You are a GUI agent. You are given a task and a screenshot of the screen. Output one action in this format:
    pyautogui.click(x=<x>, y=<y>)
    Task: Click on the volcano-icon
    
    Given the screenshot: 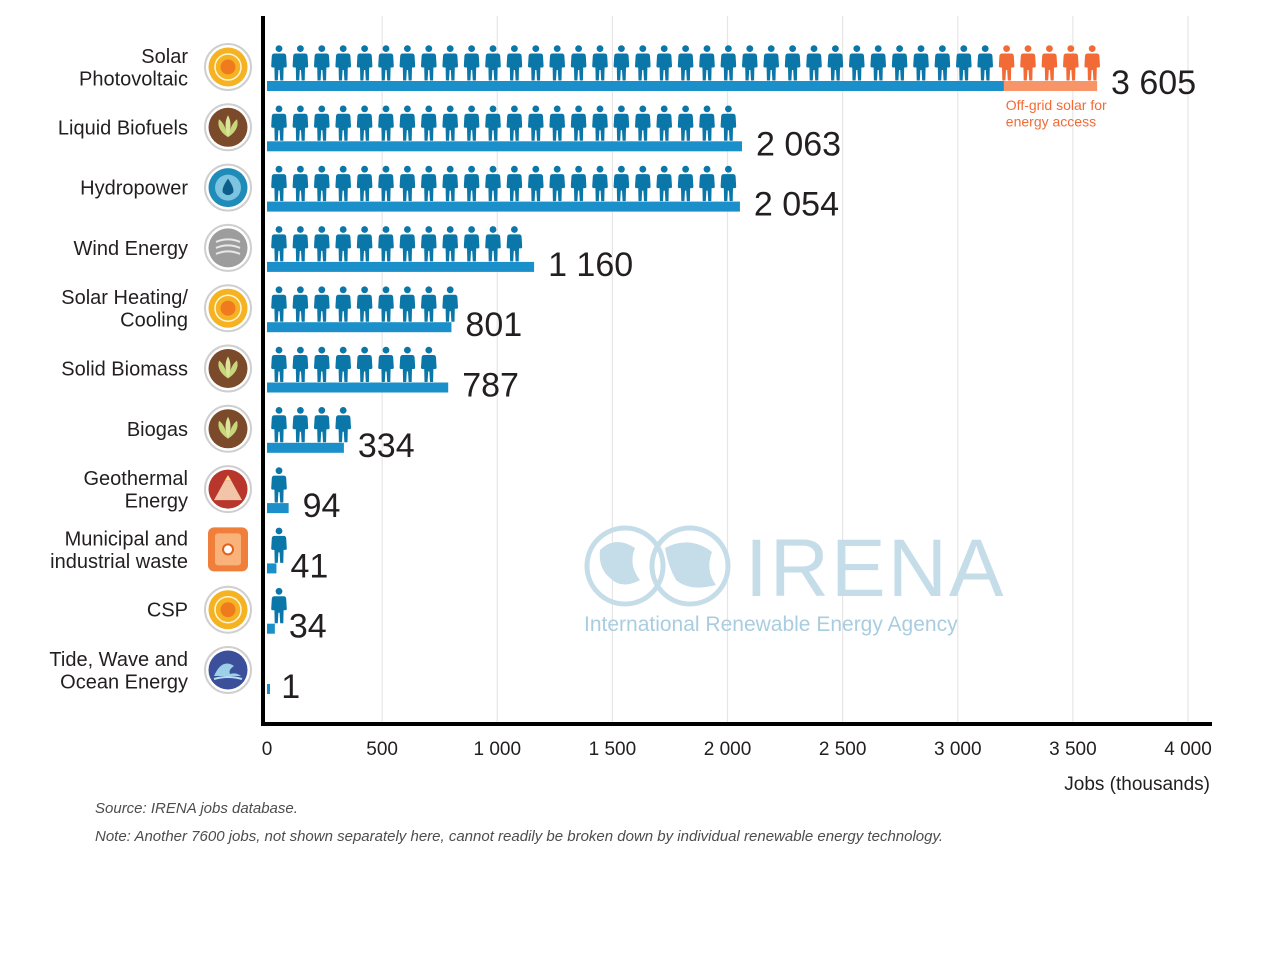 What is the action you would take?
    pyautogui.click(x=228, y=489)
    